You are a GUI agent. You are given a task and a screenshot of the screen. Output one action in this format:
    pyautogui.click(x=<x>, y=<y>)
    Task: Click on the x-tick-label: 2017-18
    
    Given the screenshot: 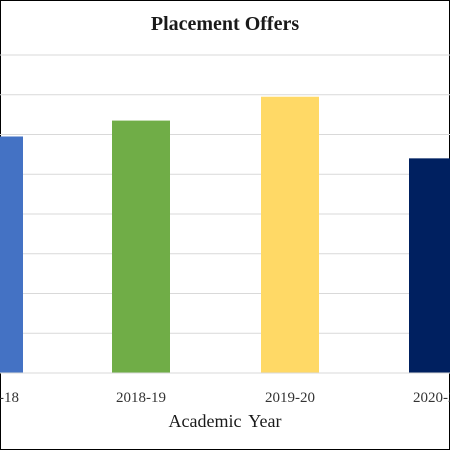 What is the action you would take?
    pyautogui.click(x=9, y=398)
    